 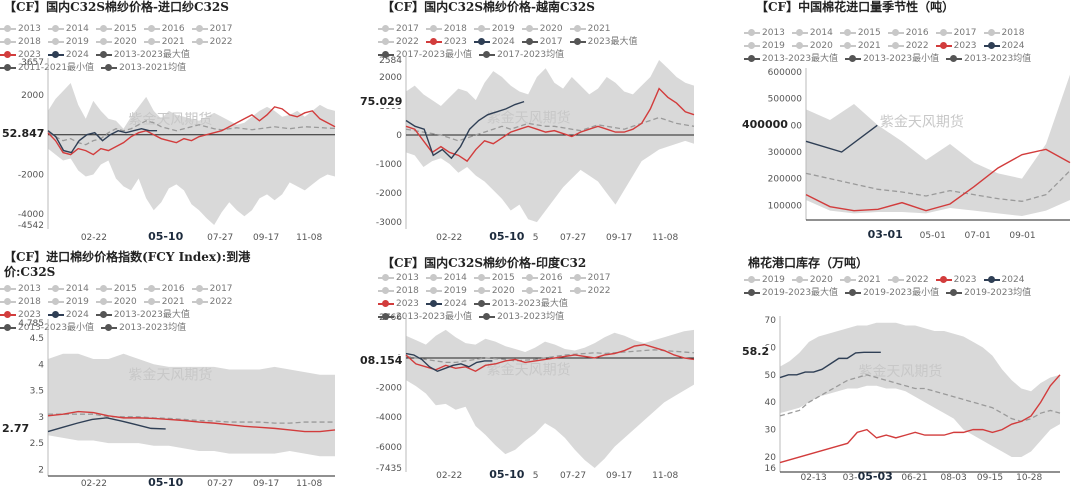 I want to click on legend-label: 2021, so click(x=869, y=46).